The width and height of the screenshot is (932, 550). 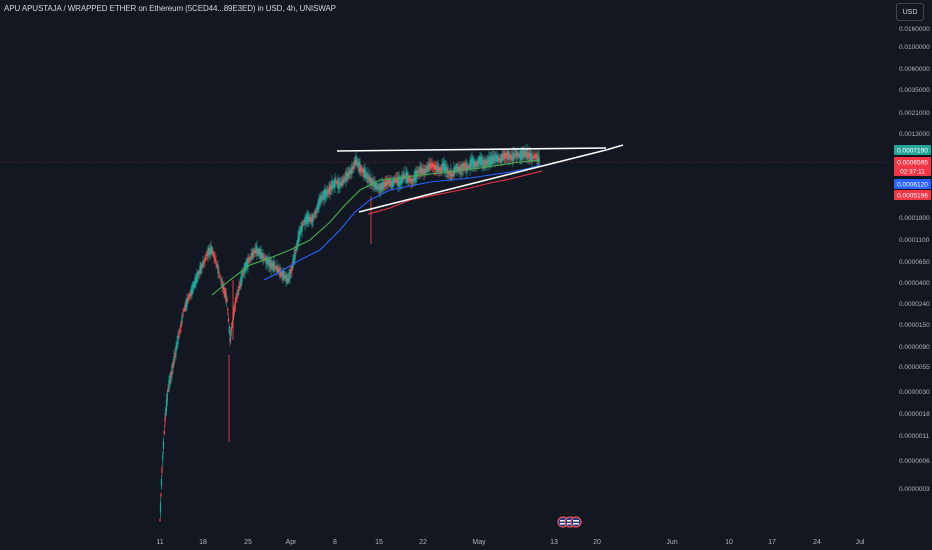 What do you see at coordinates (335, 542) in the screenshot?
I see `x-tick-label: 8` at bounding box center [335, 542].